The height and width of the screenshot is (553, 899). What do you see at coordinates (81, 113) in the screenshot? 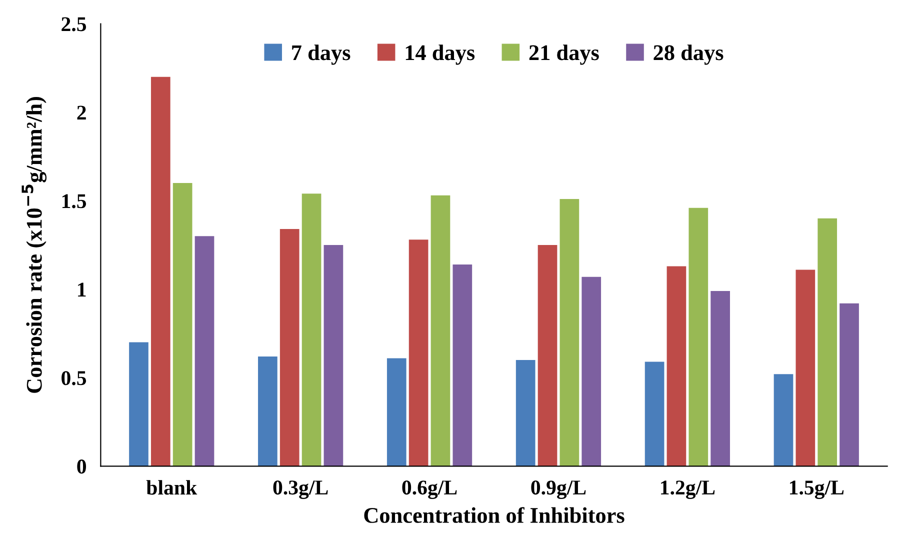
I see `y-tick-label: 2` at bounding box center [81, 113].